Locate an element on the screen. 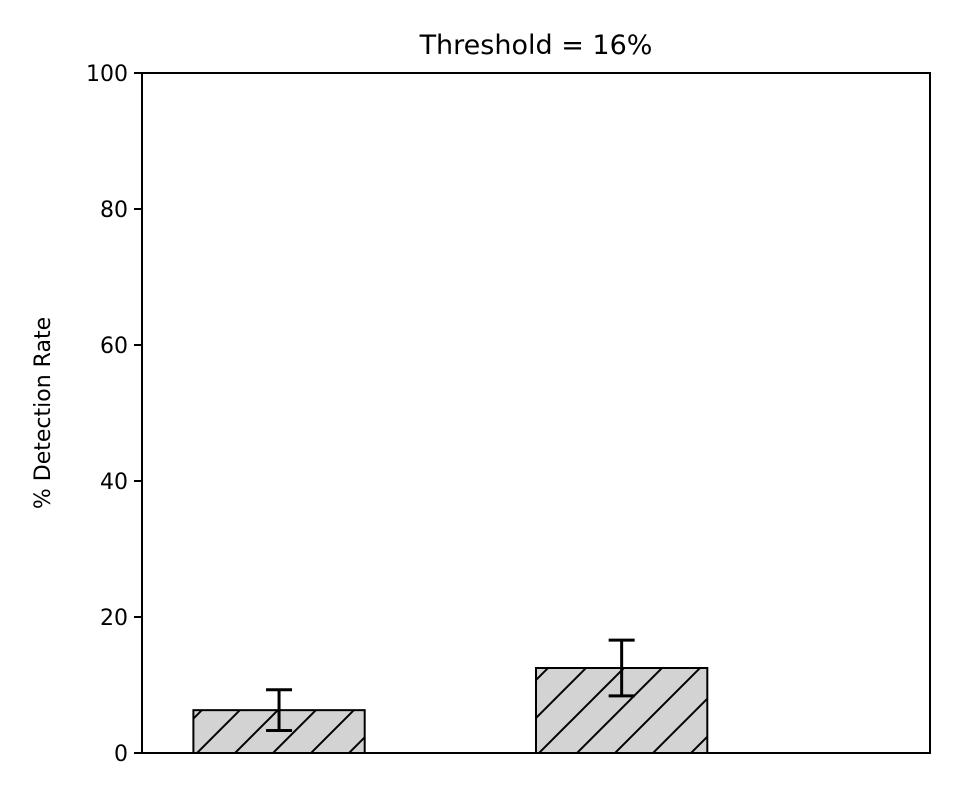 The image size is (960, 800). y-tick-label: 40 is located at coordinates (114, 482).